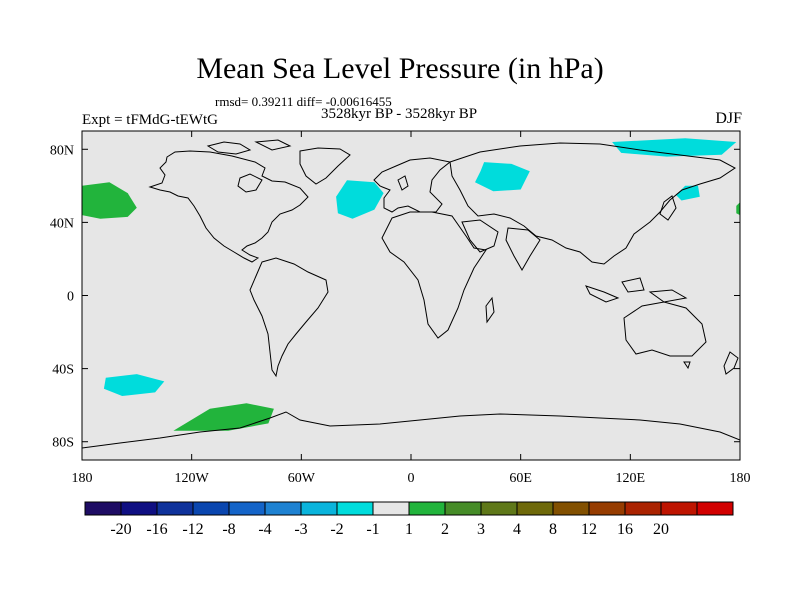 The image size is (800, 600). I want to click on y-tick-label: 40N, so click(62, 223).